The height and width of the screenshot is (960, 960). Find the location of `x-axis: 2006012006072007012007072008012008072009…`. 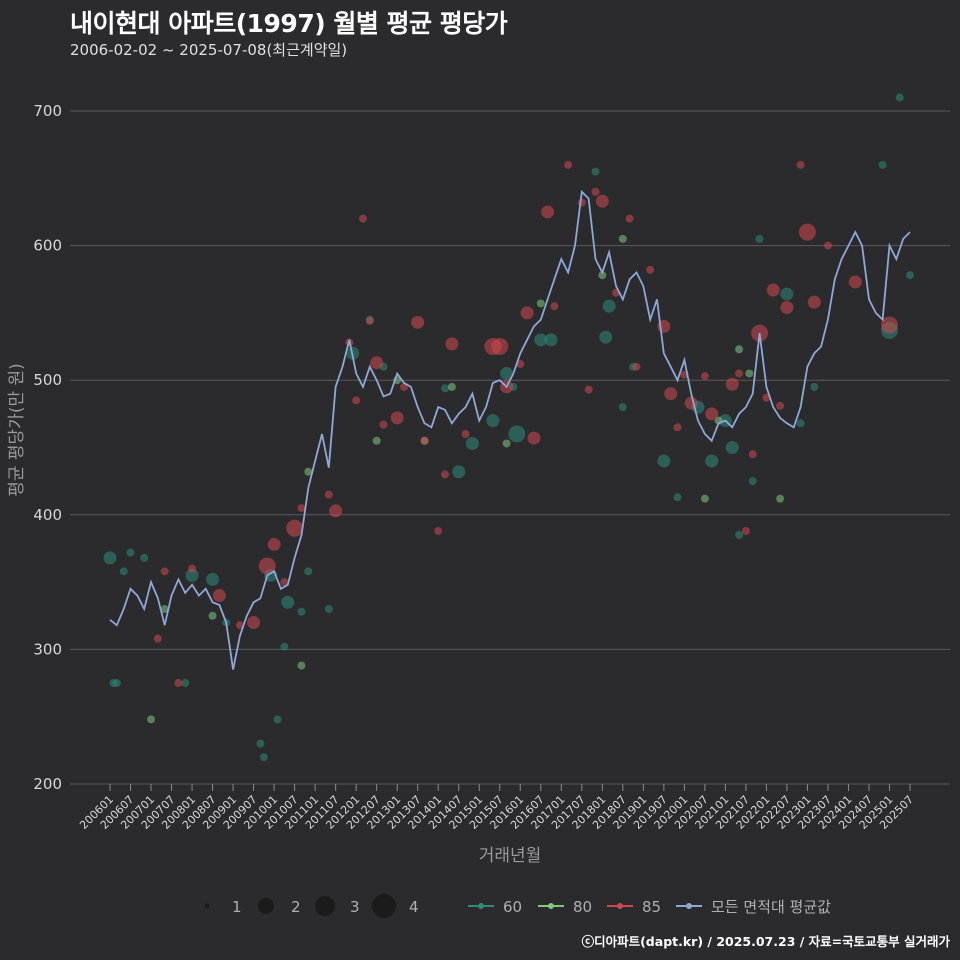

x-axis: 2006012006072007012007072008012008072009… is located at coordinates (496, 808).